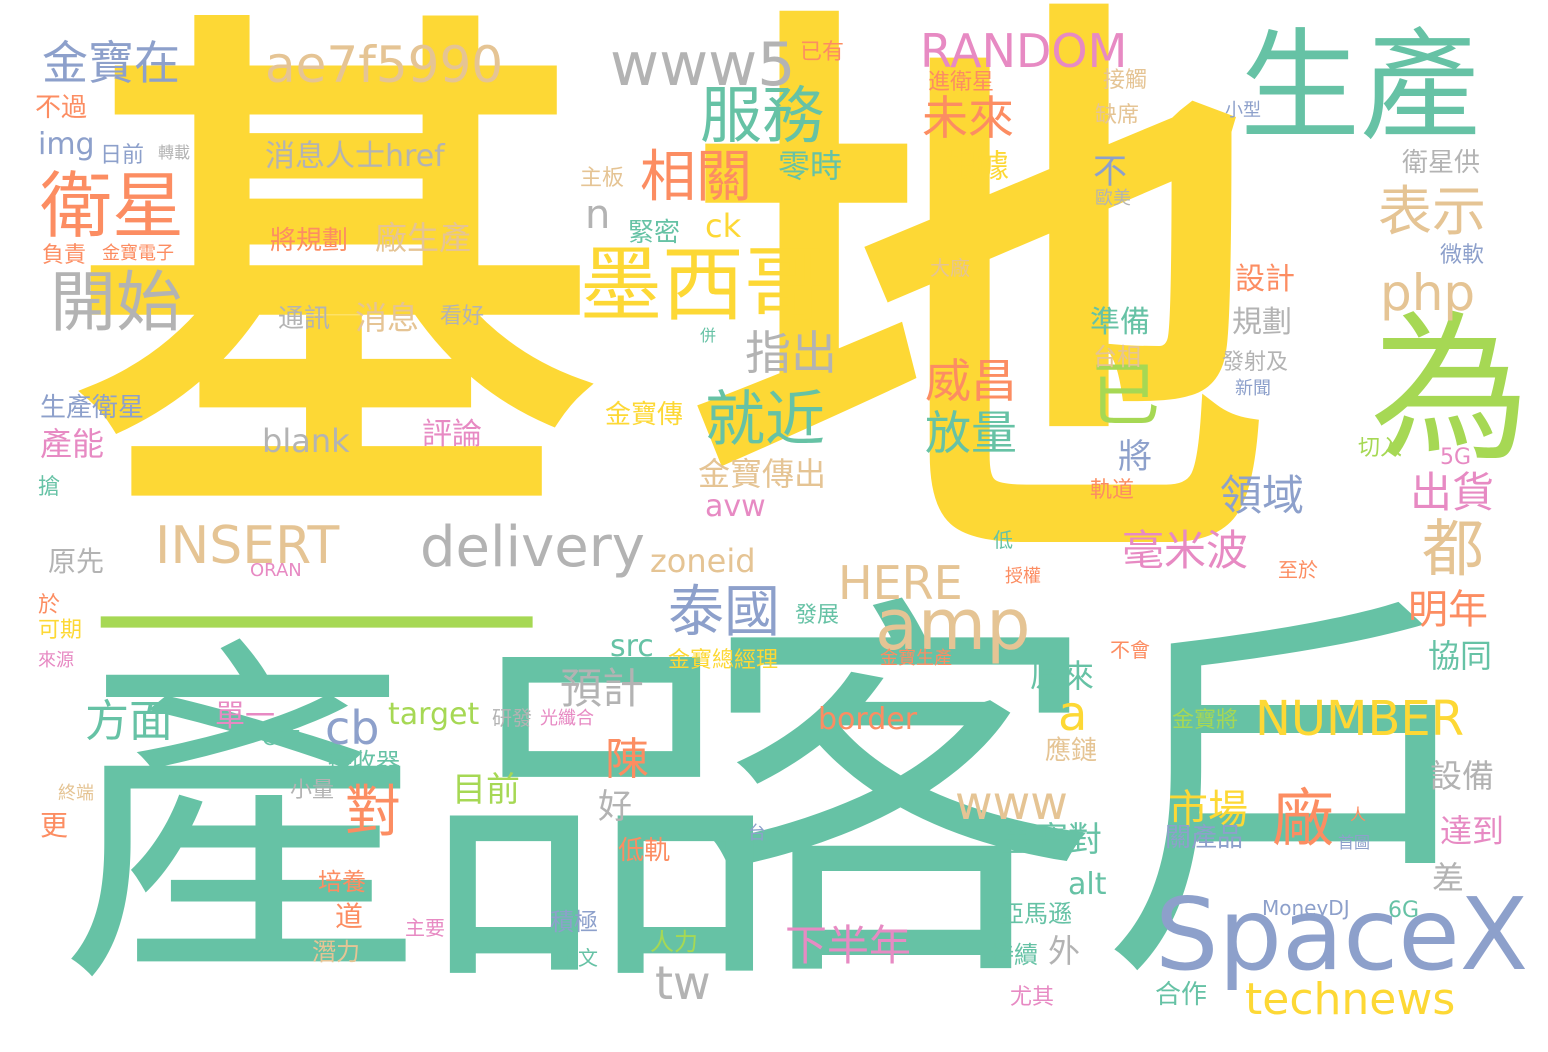  What do you see at coordinates (309, 241) in the screenshot?
I see `word-jiangguihua: 將規劃` at bounding box center [309, 241].